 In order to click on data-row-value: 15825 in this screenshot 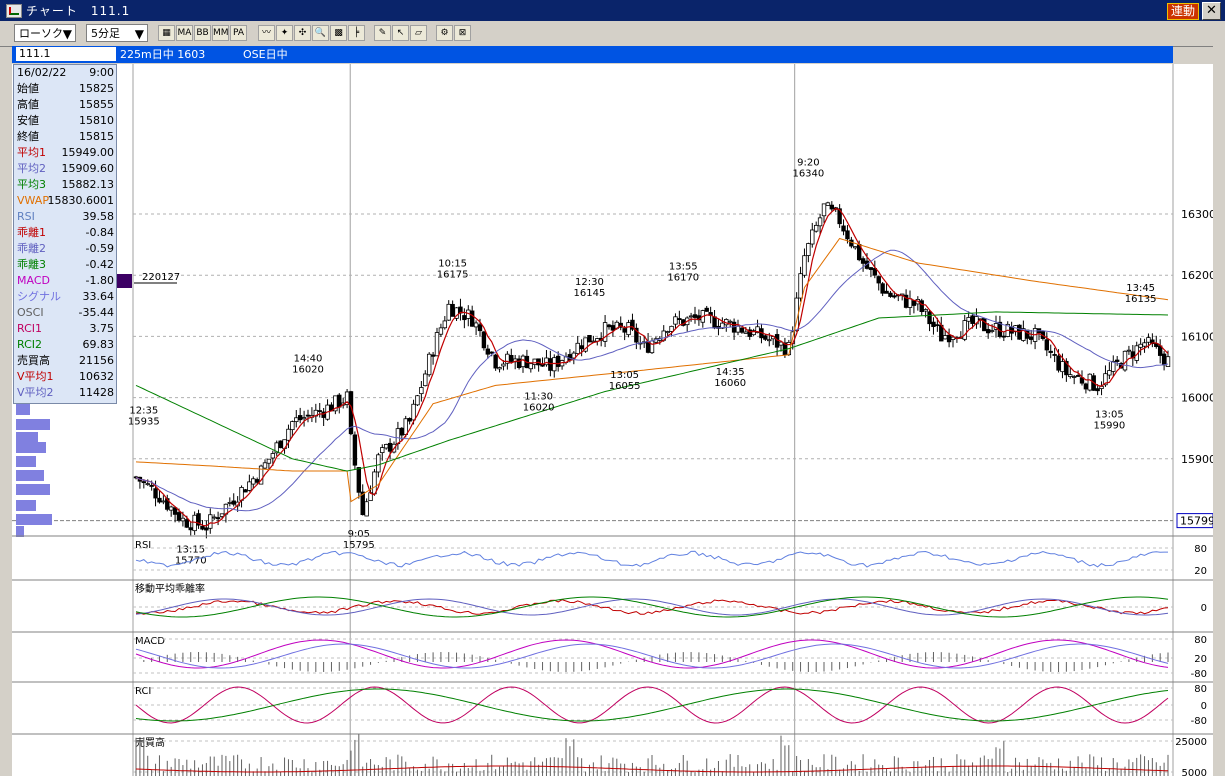, I will do `click(96, 88)`.